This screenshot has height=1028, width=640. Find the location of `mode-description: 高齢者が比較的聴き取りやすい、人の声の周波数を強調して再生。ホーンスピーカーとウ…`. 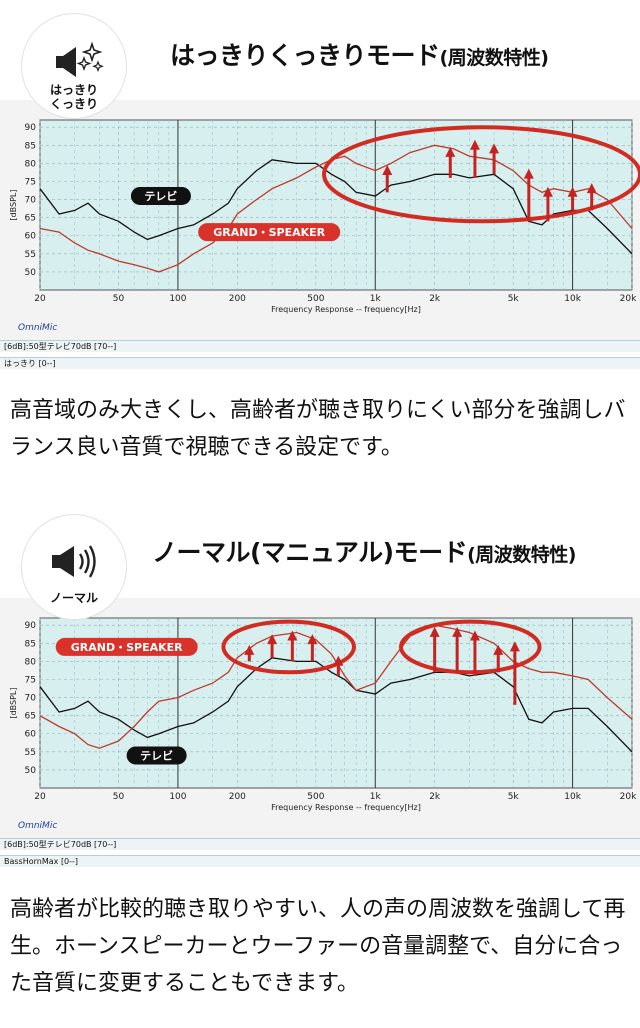

mode-description: 高齢者が比較的聴き取りやすい、人の声の周波数を強調して再生。ホーンスピーカーとウ… is located at coordinates (318, 946).